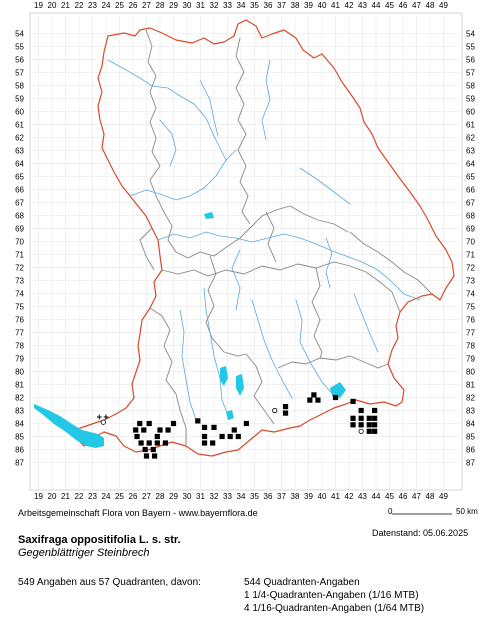  Describe the element at coordinates (99, 540) in the screenshot. I see `species-scientific-name: Saxifraga oppositifolia L. s. str.` at that location.